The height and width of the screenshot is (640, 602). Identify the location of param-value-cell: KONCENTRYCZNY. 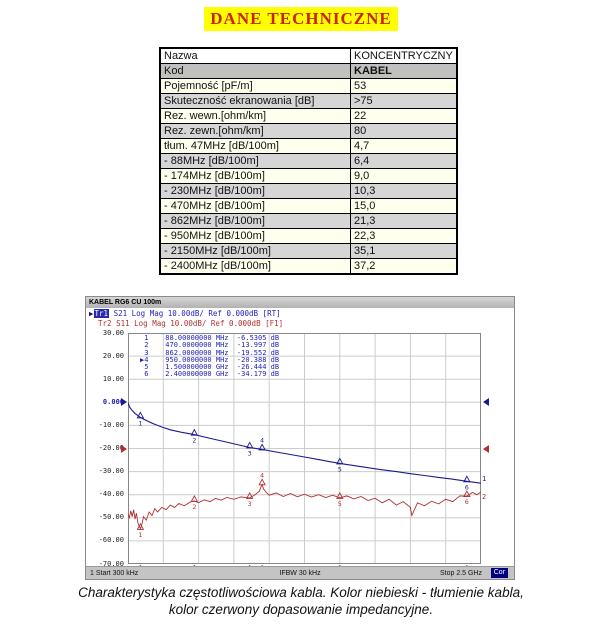
(403, 55).